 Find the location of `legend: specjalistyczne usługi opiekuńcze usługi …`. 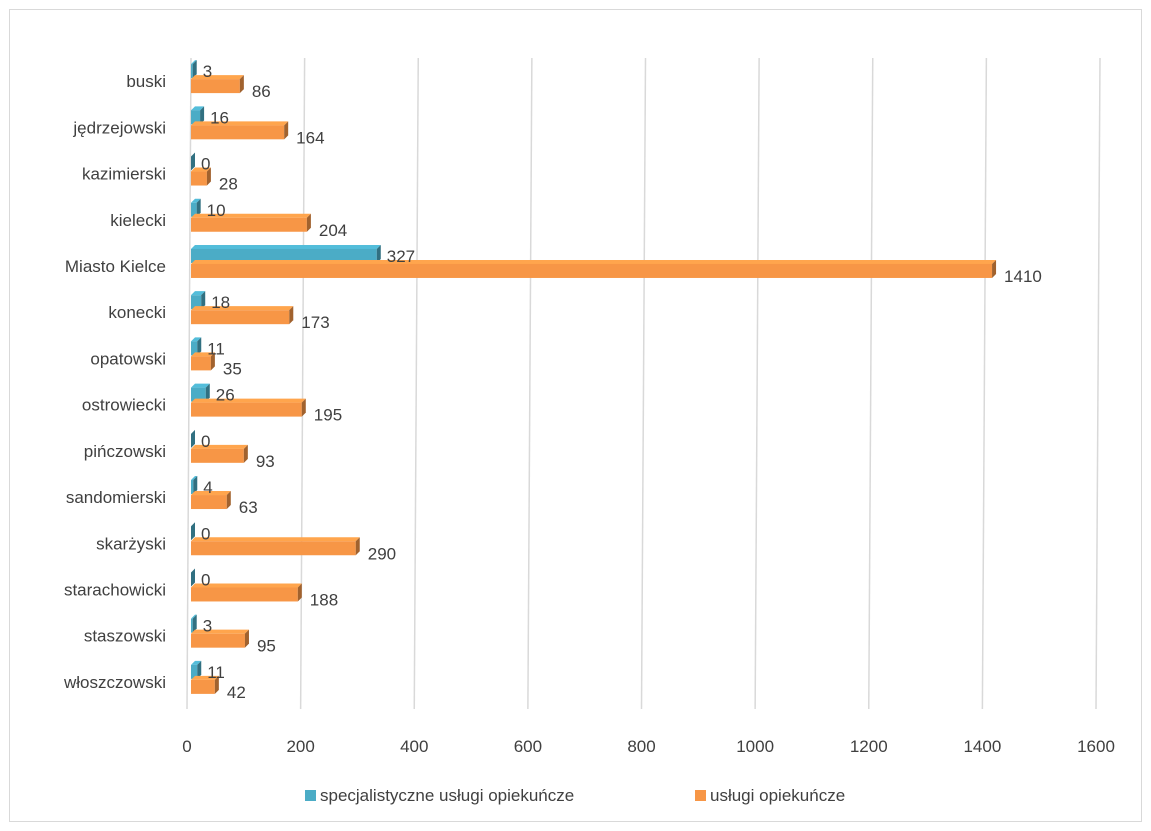

legend: specjalistyczne usługi opiekuńcze usługi … is located at coordinates (575, 795).